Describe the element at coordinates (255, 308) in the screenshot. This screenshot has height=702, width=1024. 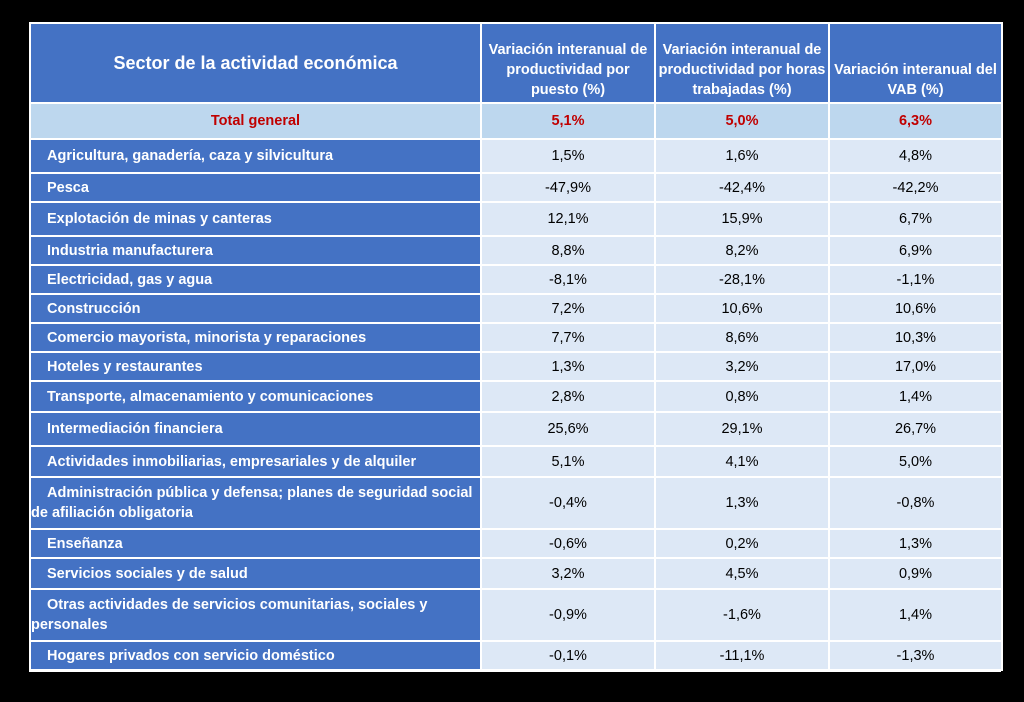
I see `sector-label: Construcción` at that location.